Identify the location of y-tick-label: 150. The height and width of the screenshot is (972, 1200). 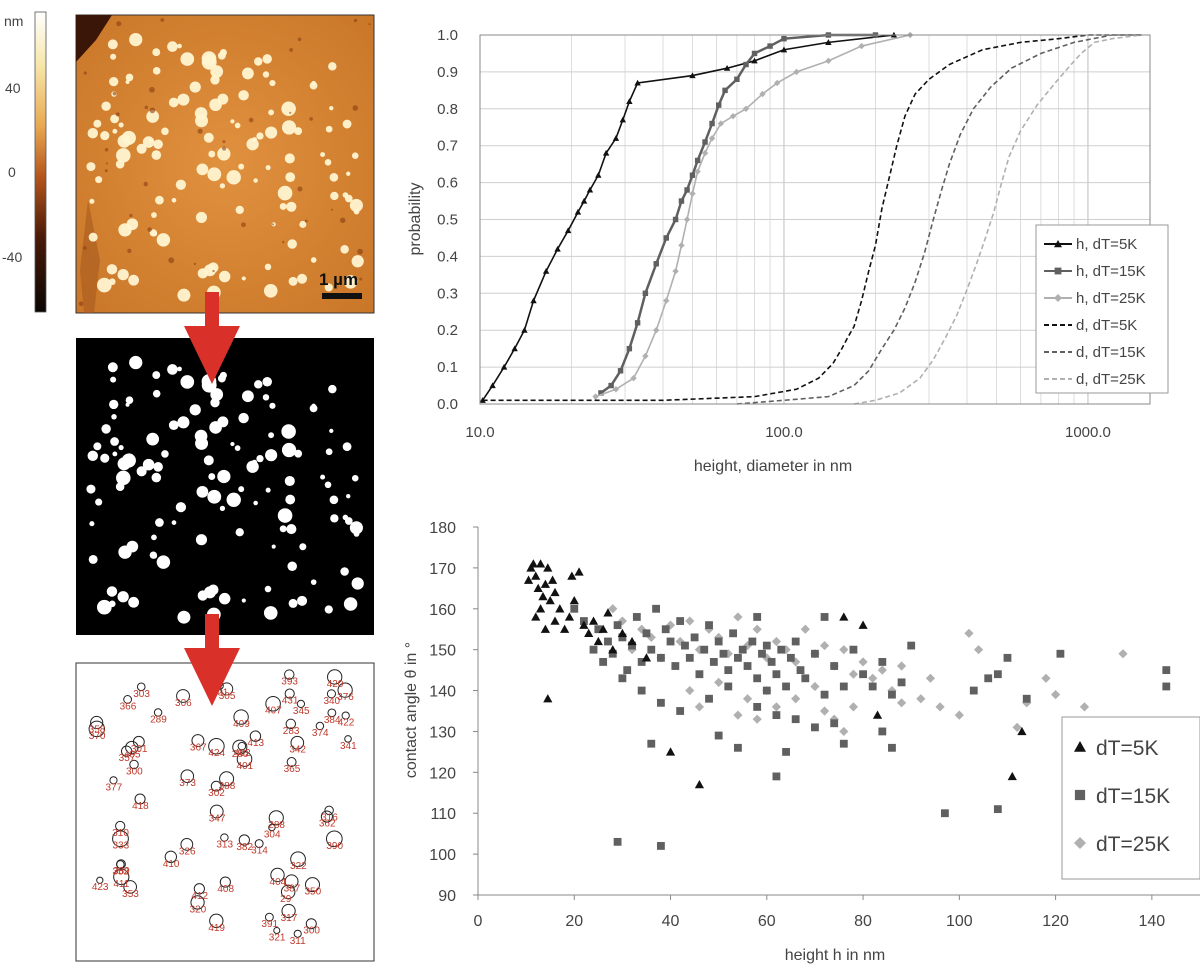
(442, 651).